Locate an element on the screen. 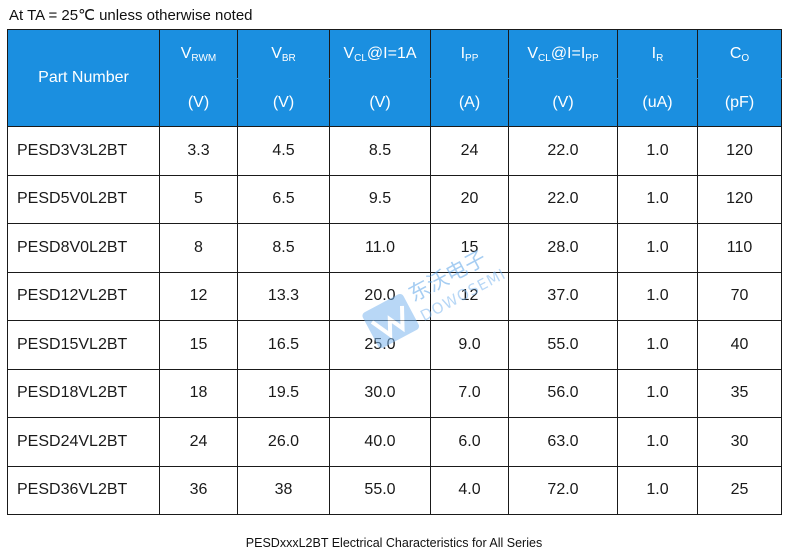  header-vcl-1a: VCL@I=1A is located at coordinates (380, 54).